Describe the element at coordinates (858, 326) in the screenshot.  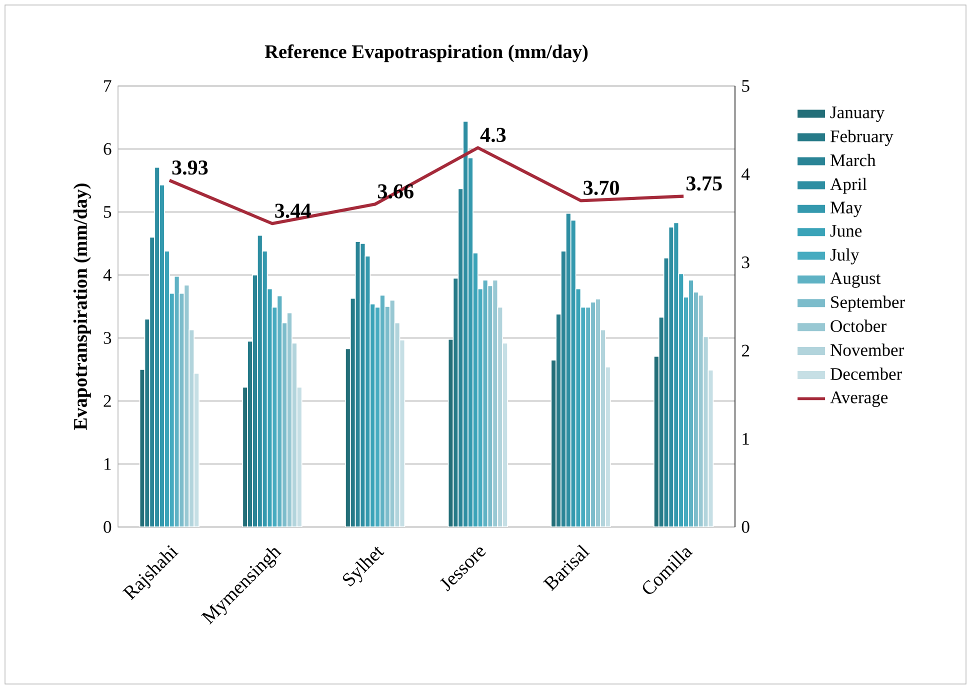
I see `legend-label: October` at that location.